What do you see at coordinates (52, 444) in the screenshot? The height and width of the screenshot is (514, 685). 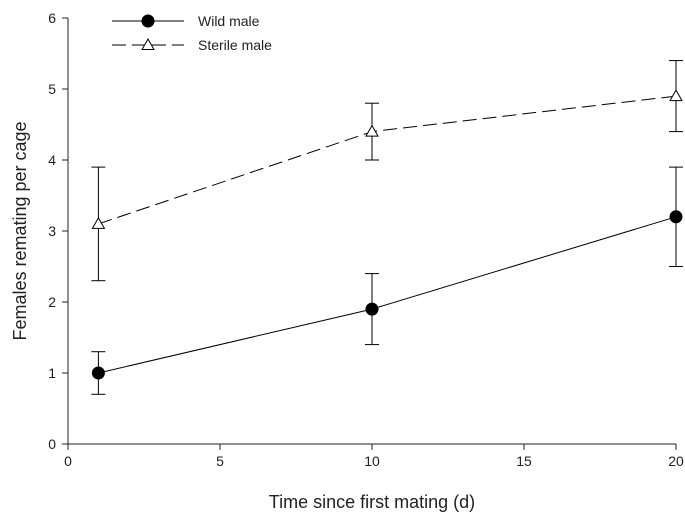 I see `y-tick-label: 0` at bounding box center [52, 444].